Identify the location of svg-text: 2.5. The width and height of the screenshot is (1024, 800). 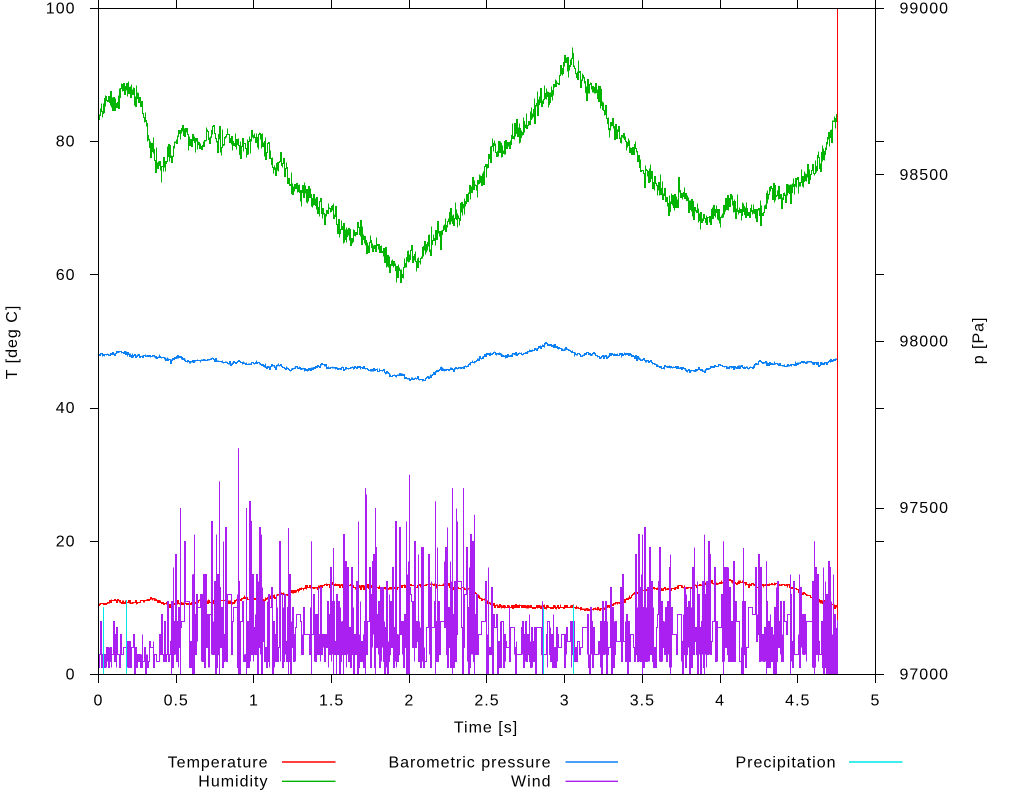
(486, 701).